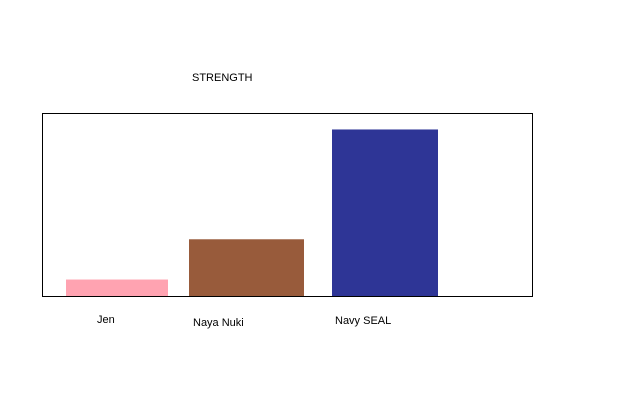 This screenshot has width=640, height=405. What do you see at coordinates (106, 320) in the screenshot?
I see `x-tick-label: Jen` at bounding box center [106, 320].